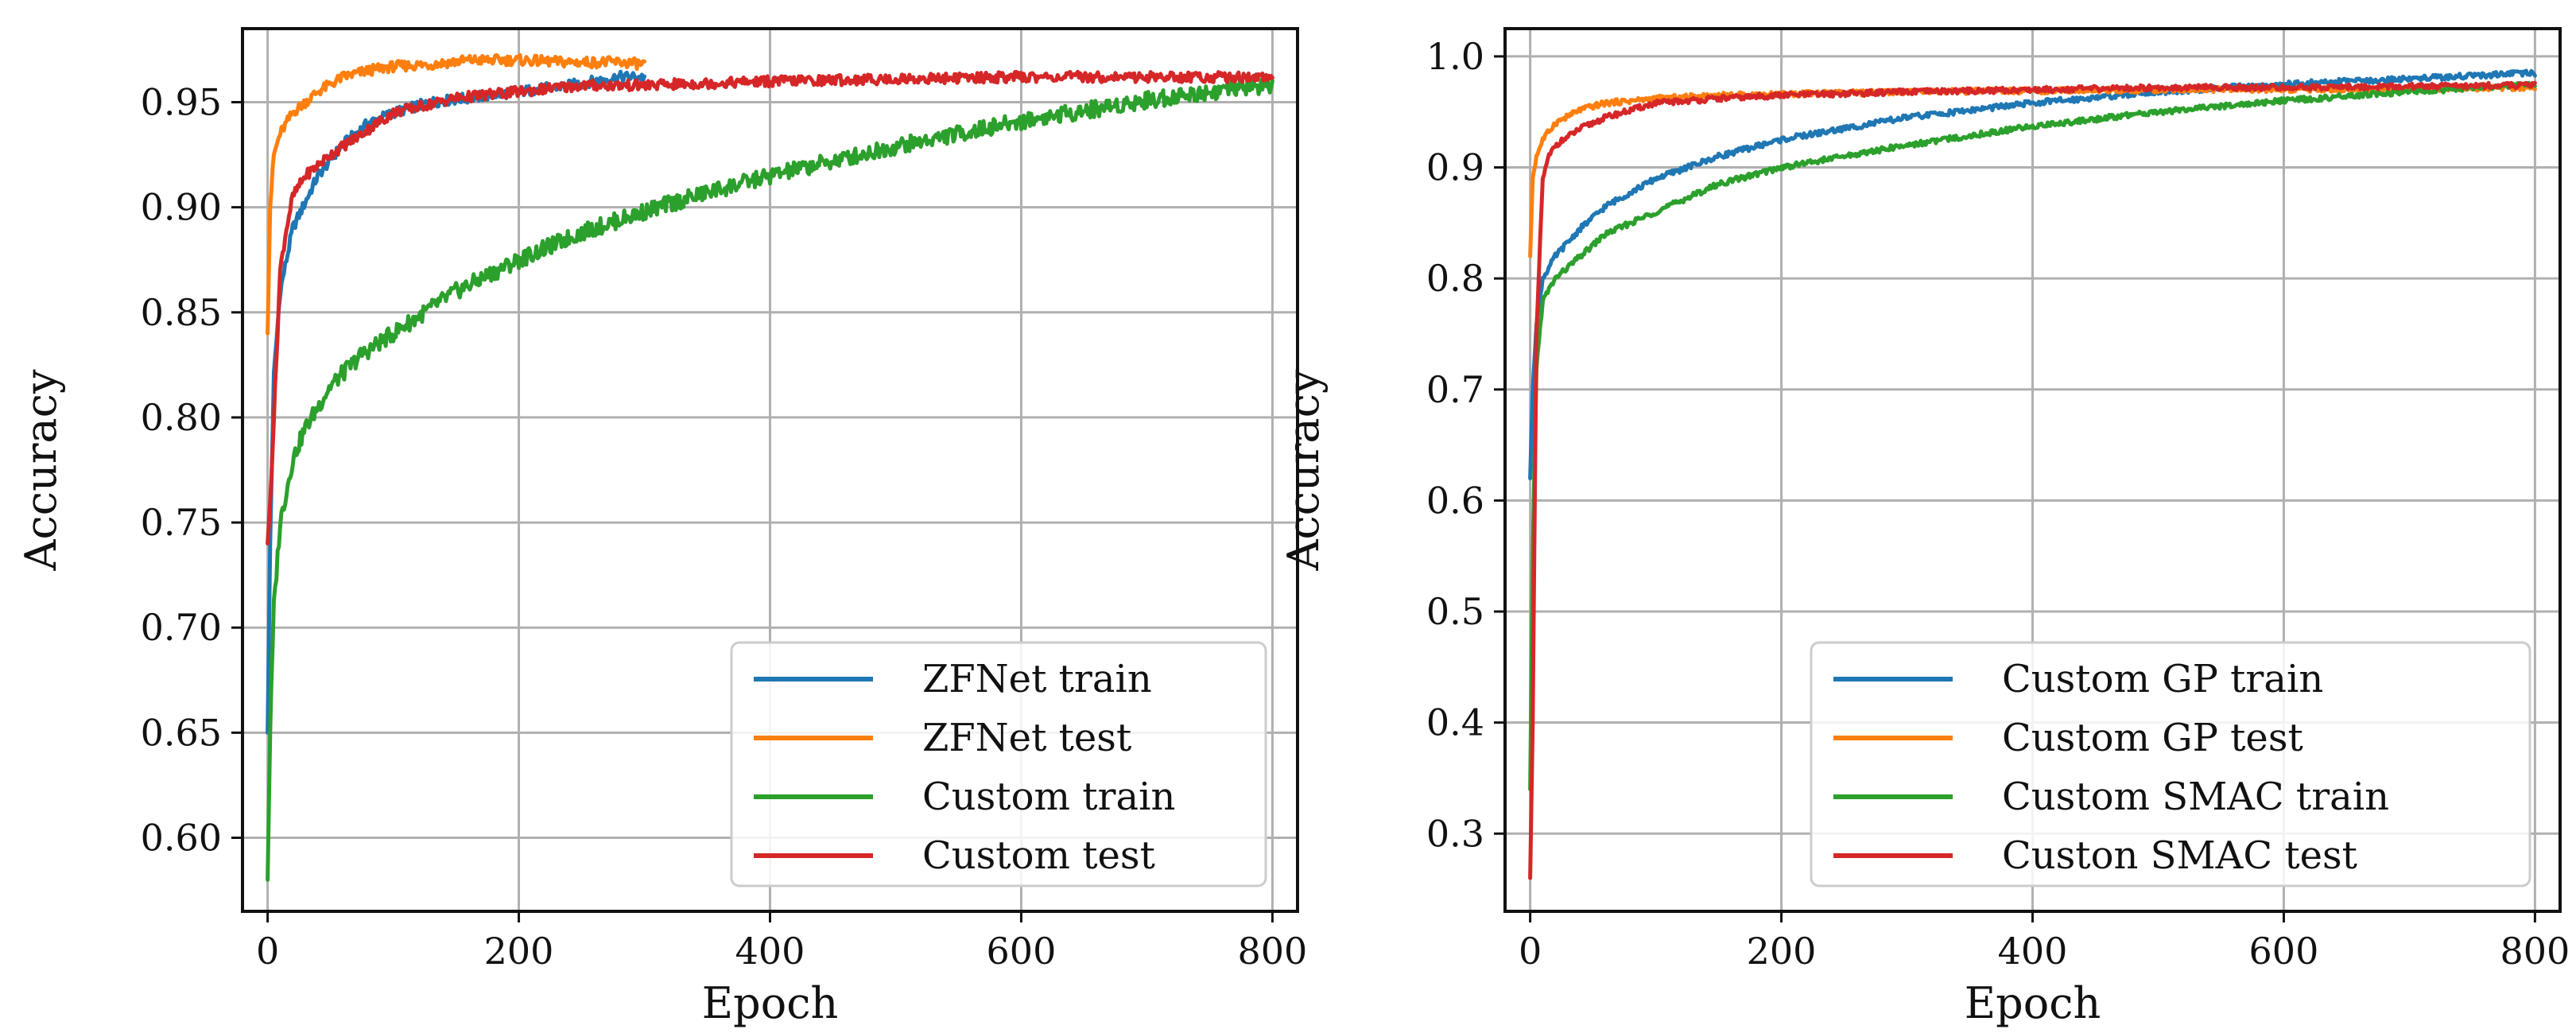 The image size is (2576, 1033). Describe the element at coordinates (1455, 611) in the screenshot. I see `y-tick-label: 0.5` at that location.